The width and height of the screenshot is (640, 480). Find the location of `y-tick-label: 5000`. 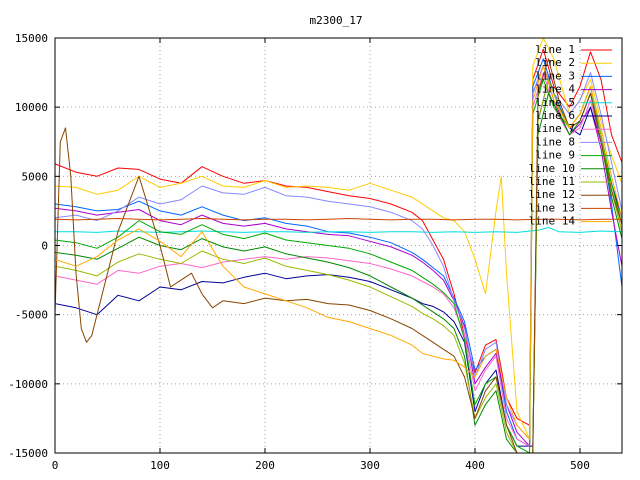

y-tick-label: 5000 is located at coordinates (35, 176).